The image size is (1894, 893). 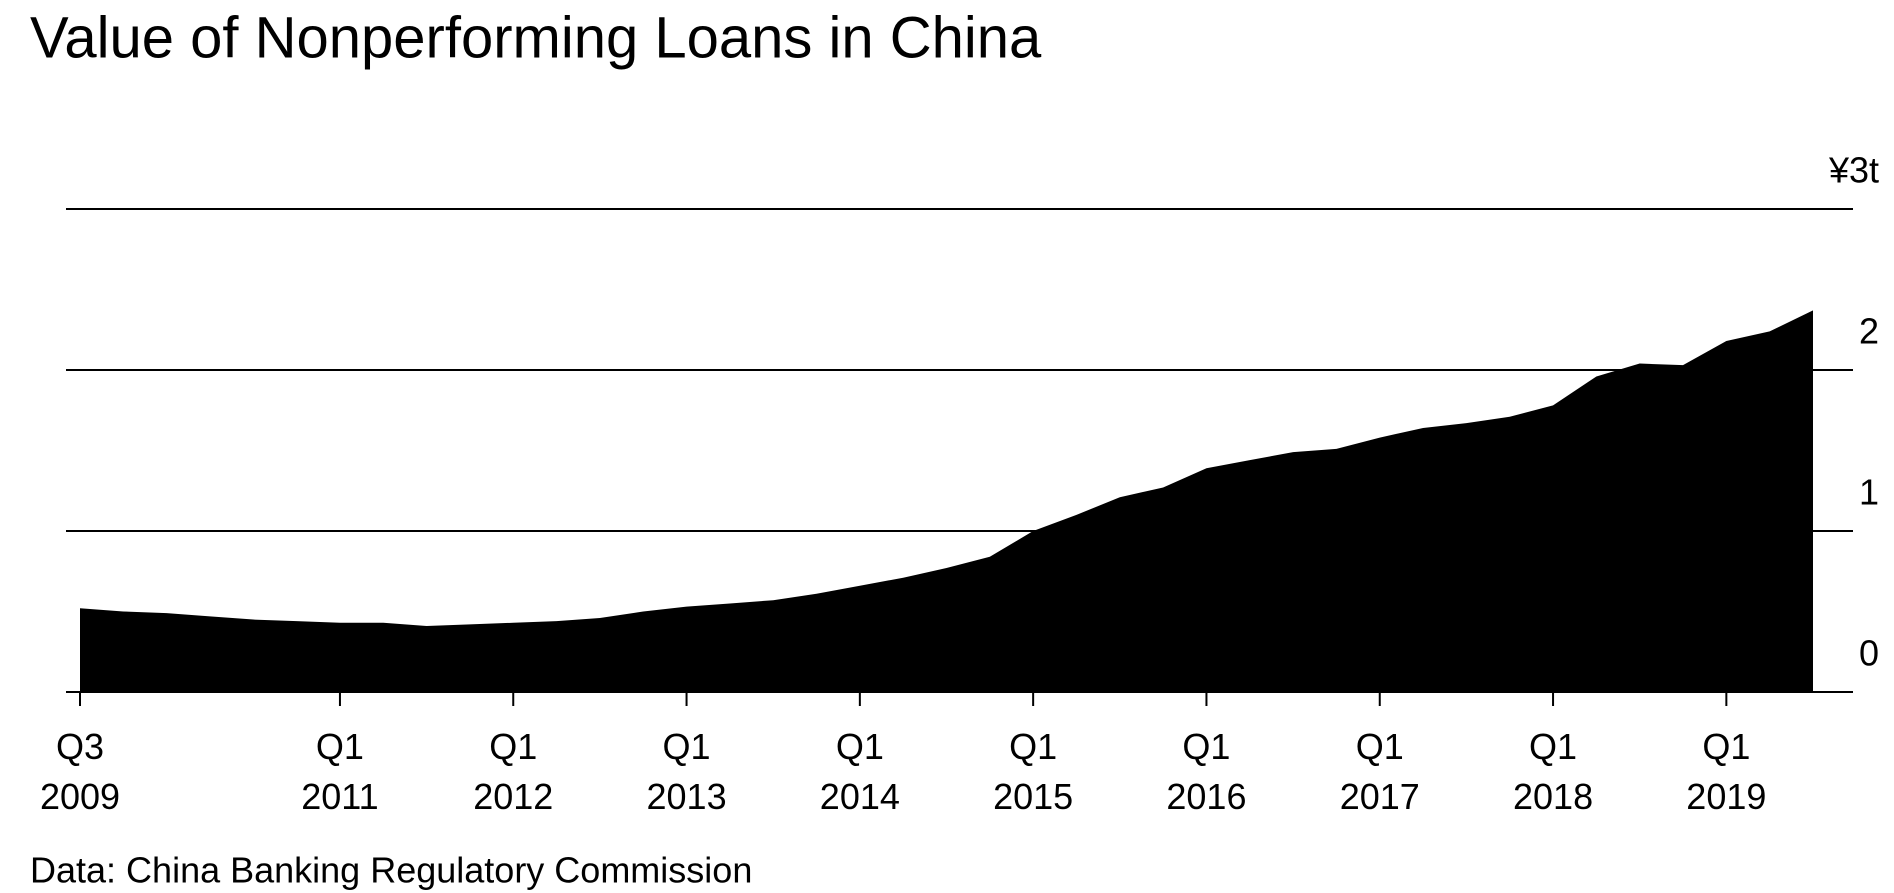 What do you see at coordinates (1869, 492) in the screenshot?
I see `y-tick-label: 1` at bounding box center [1869, 492].